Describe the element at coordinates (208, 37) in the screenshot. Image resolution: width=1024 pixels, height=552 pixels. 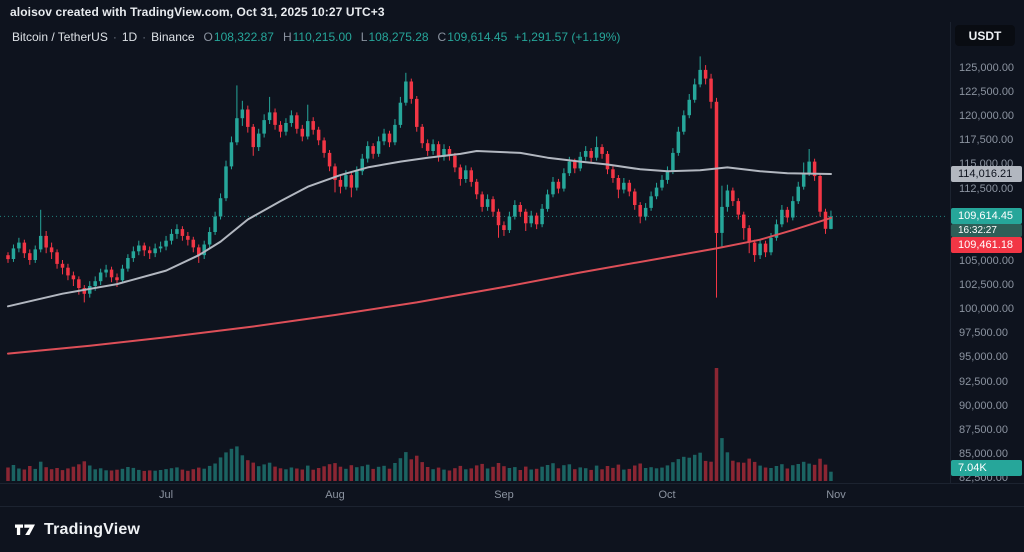
I see `open-label: O` at that location.